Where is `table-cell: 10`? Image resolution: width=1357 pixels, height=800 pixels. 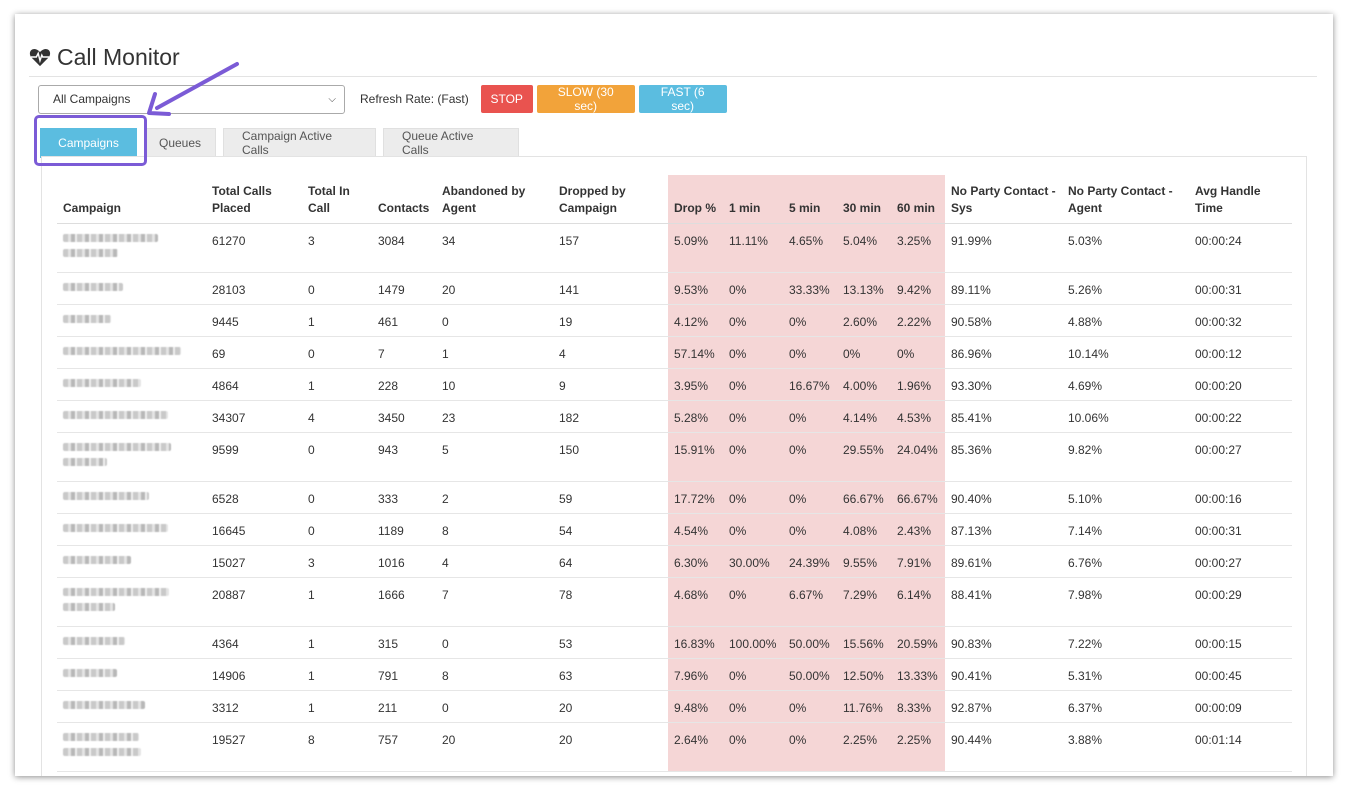 table-cell: 10 is located at coordinates (449, 385).